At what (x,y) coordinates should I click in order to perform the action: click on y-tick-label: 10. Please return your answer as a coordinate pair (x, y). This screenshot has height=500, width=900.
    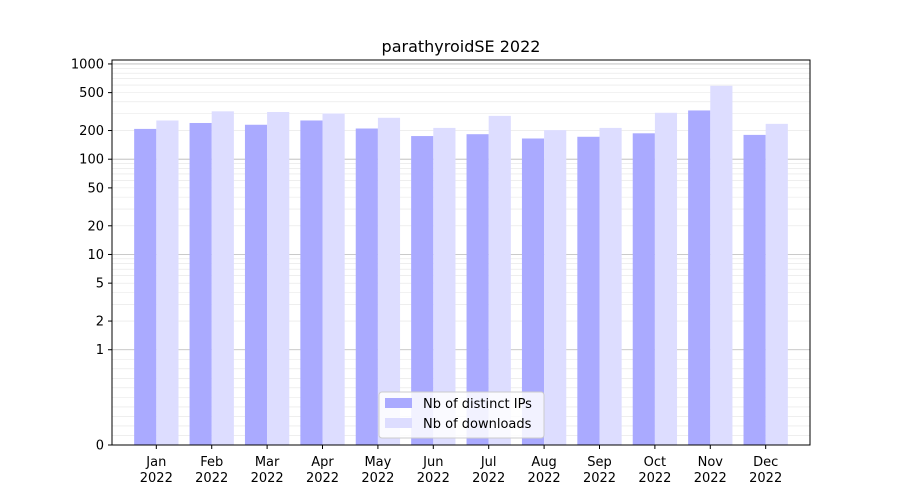
    Looking at the image, I should click on (95, 255).